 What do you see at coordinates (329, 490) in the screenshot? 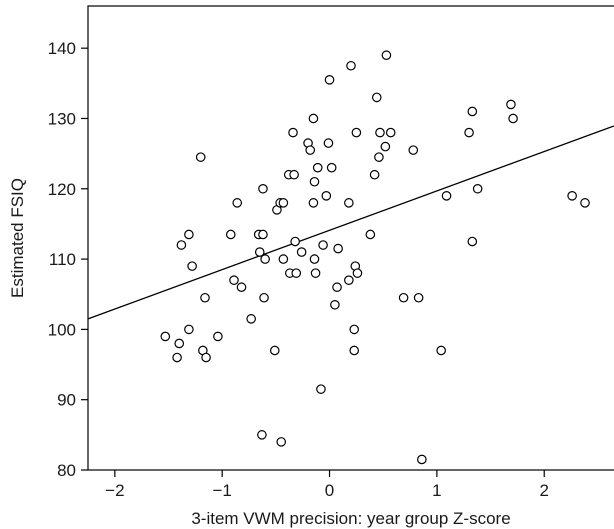
I see `x-tick-label: 0` at bounding box center [329, 490].